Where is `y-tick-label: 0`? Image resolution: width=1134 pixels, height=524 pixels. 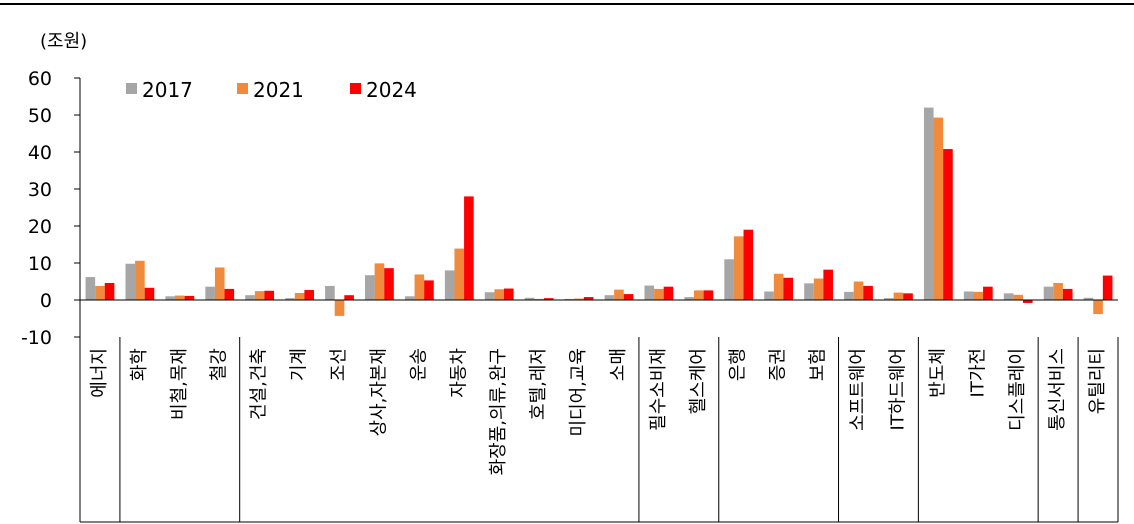
y-tick-label: 0 is located at coordinates (46, 301).